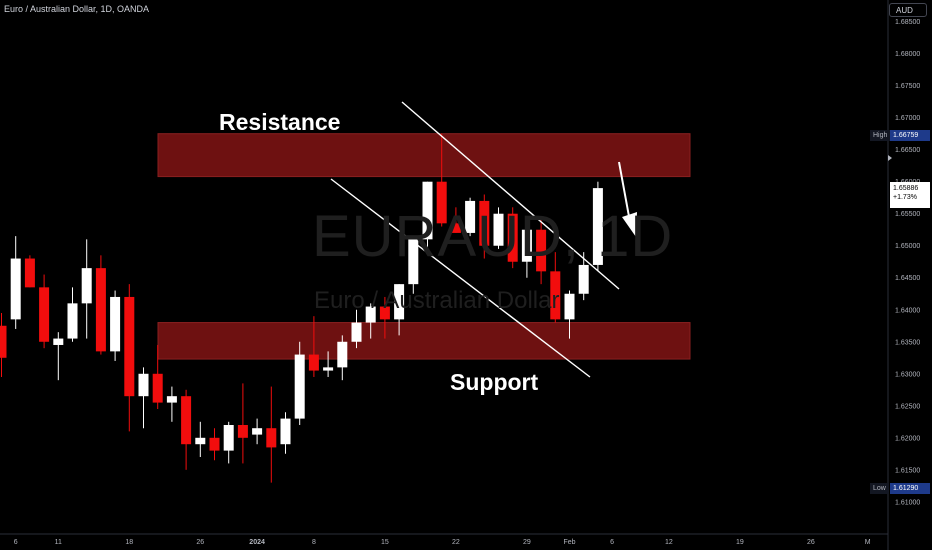  What do you see at coordinates (624, 192) in the screenshot?
I see `down-arrow-shaft` at bounding box center [624, 192].